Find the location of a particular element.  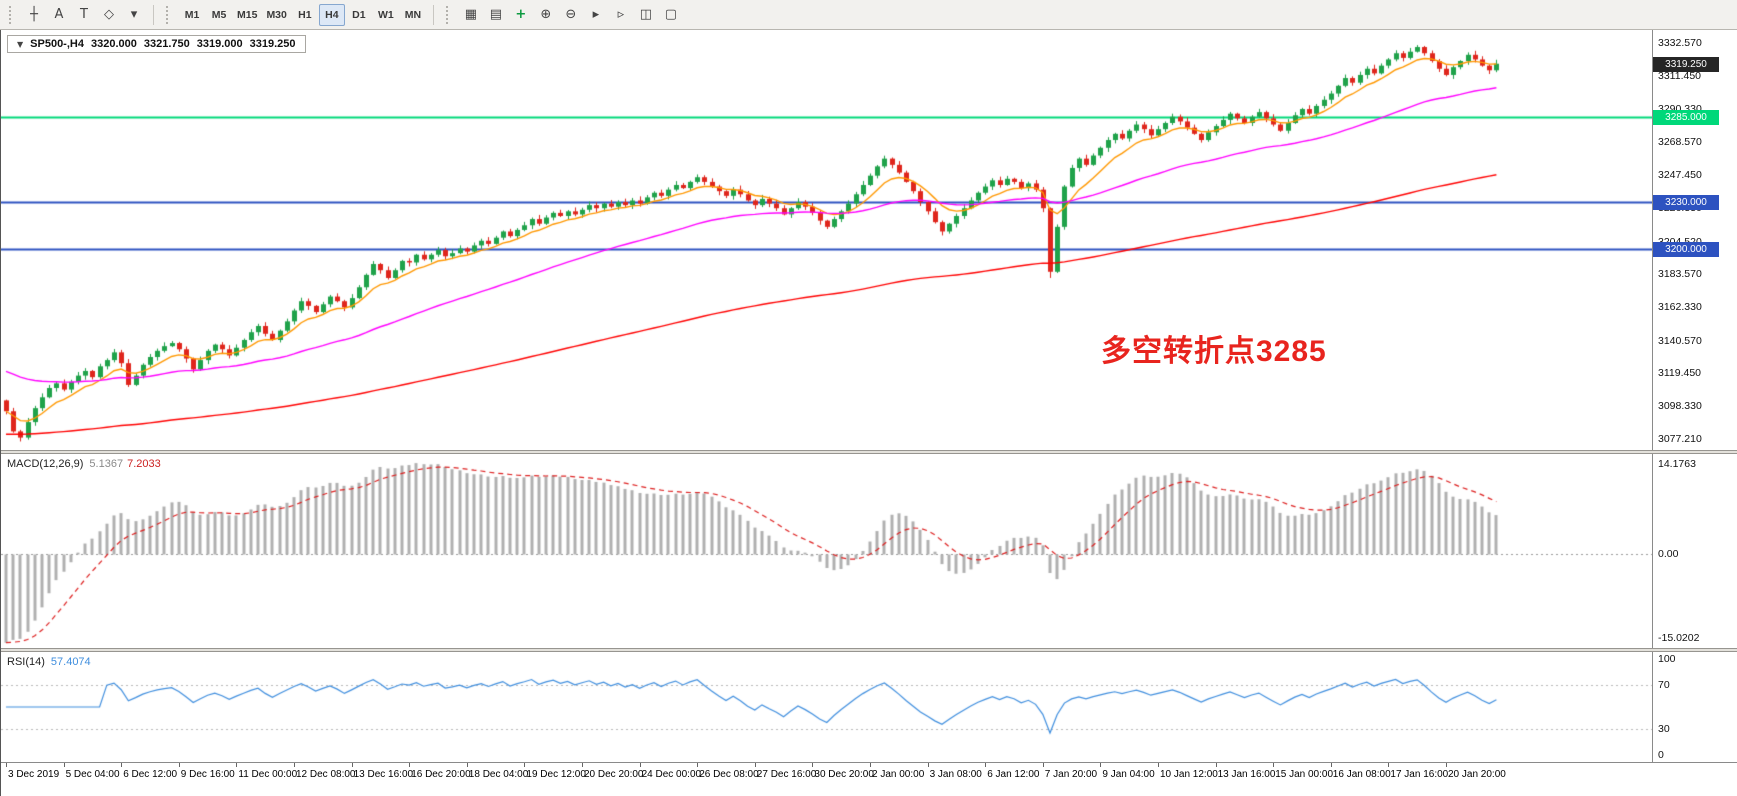

timeframe-button-M30: M30 is located at coordinates (276, 14).